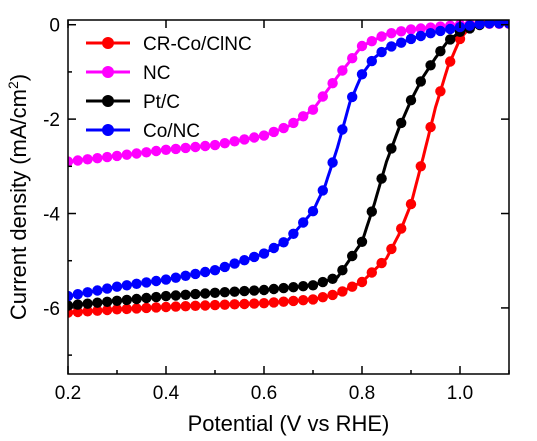 The image size is (537, 441). What do you see at coordinates (18, 197) in the screenshot?
I see `y-axis-title: Current density (mA/cm2)` at bounding box center [18, 197].